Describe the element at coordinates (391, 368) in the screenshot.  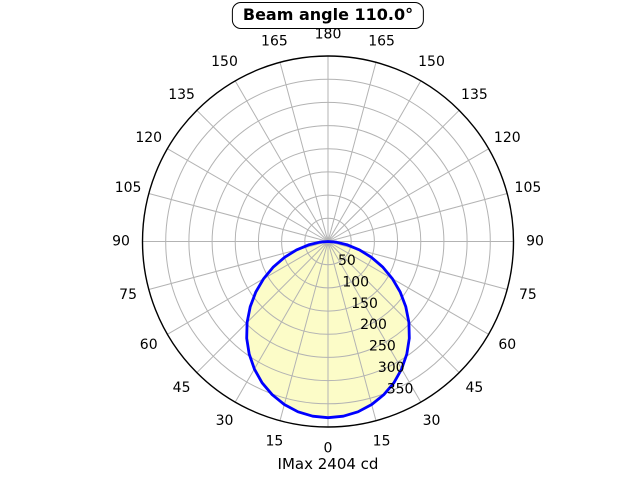
I see `radial-tick-label: 300` at that location.